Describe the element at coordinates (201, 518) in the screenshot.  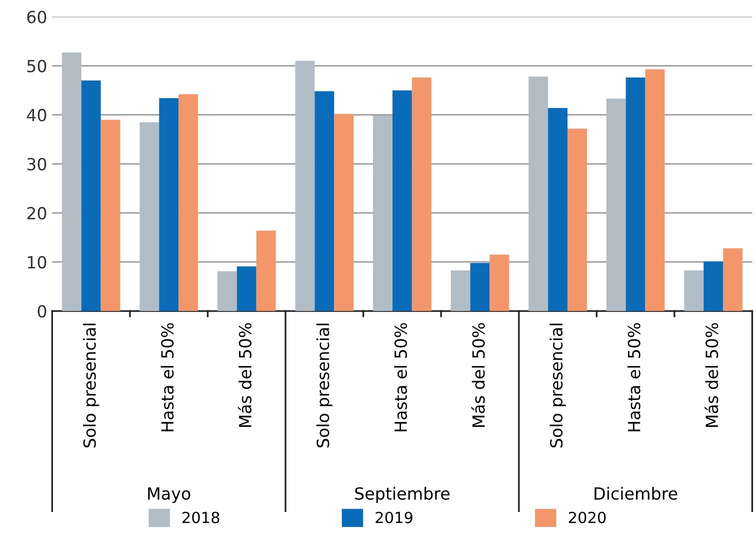
I see `legend-label: 2018` at that location.